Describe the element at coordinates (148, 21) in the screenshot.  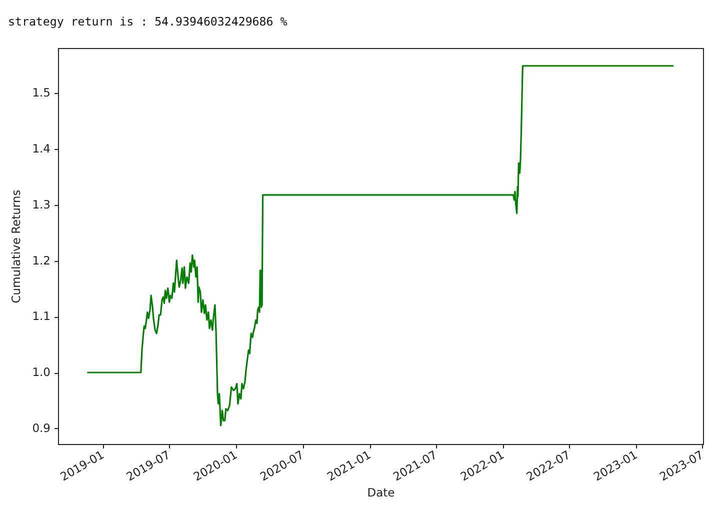
I see `chart-title: strategy return is : 54.93946032429686 %` at that location.